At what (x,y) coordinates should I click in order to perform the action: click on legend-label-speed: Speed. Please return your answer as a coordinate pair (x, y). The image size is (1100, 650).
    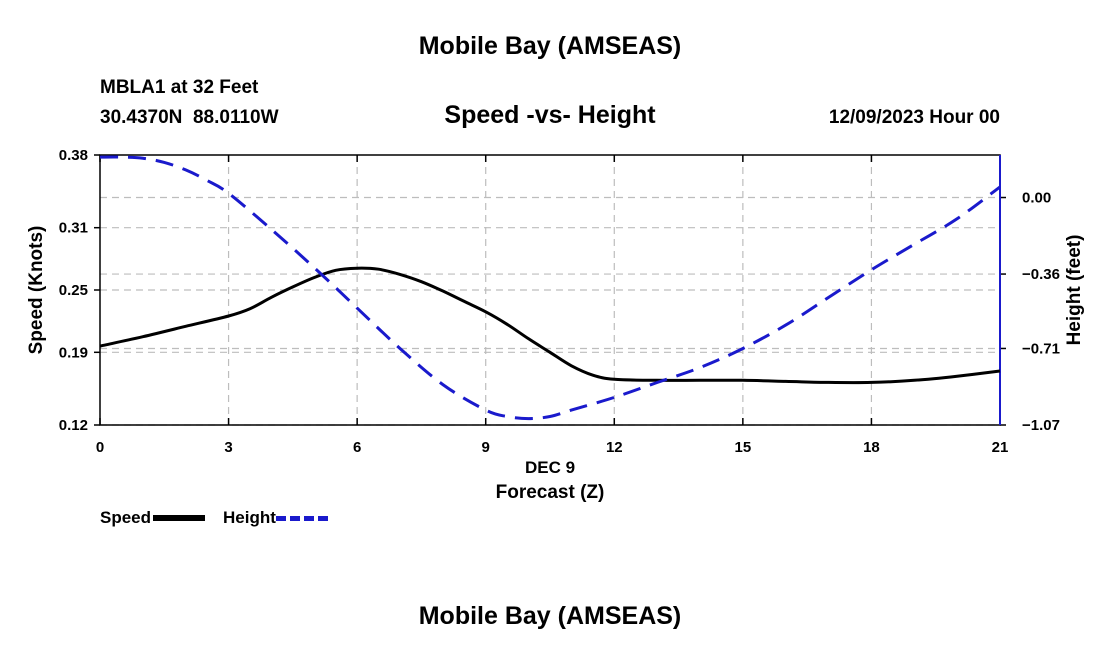
    Looking at the image, I should click on (126, 517).